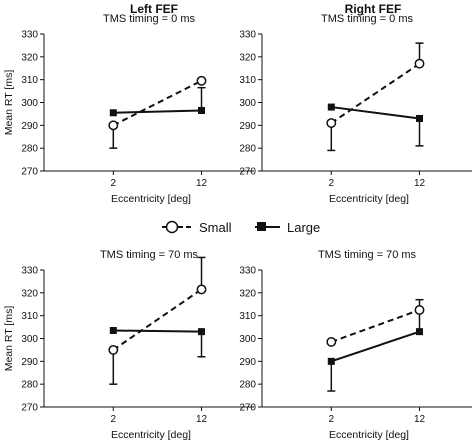 The width and height of the screenshot is (474, 442). I want to click on legend-small-label: Small, so click(215, 227).